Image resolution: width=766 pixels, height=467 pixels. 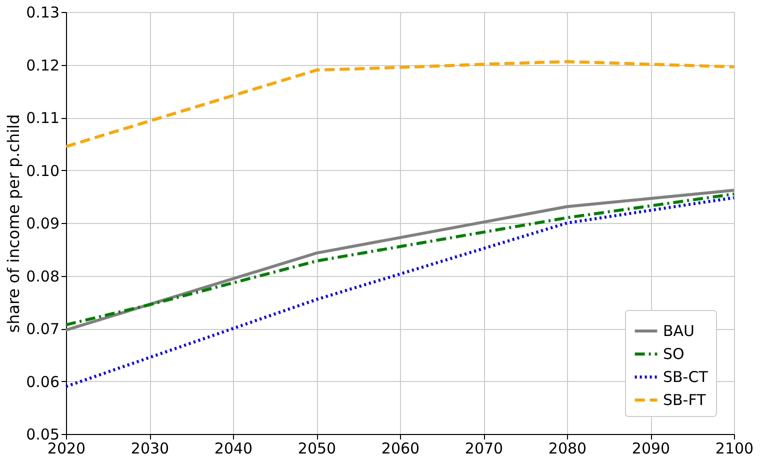 I want to click on y-tick-label: 0.06, so click(x=43, y=381).